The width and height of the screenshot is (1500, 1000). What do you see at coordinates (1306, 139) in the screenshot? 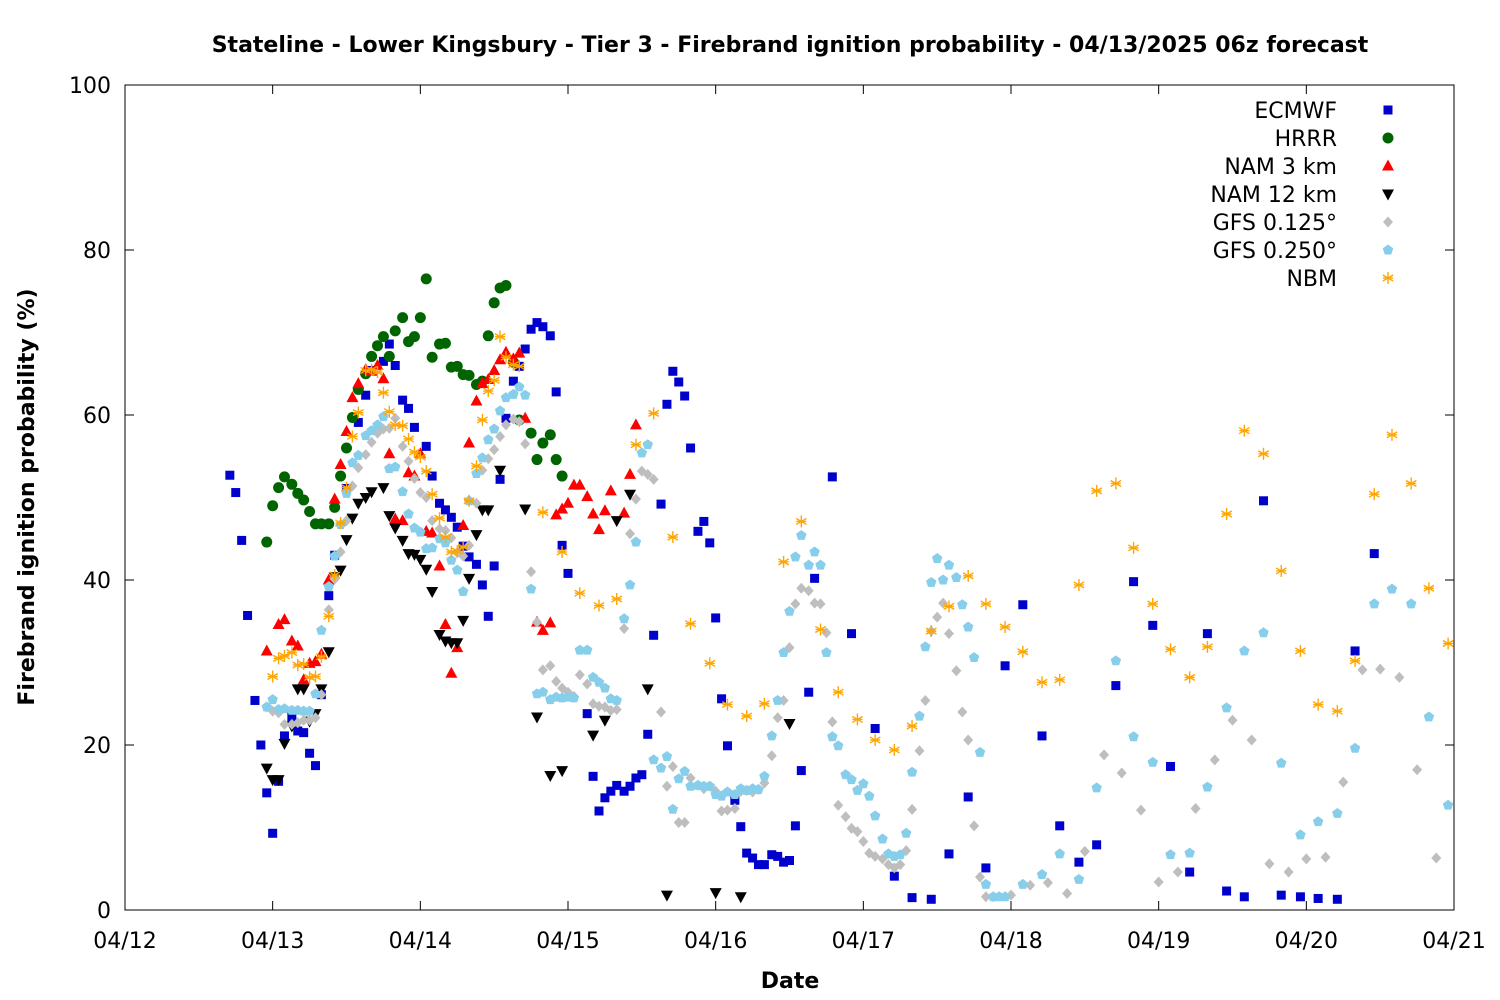
I see `legend-label: HRRR` at bounding box center [1306, 139].